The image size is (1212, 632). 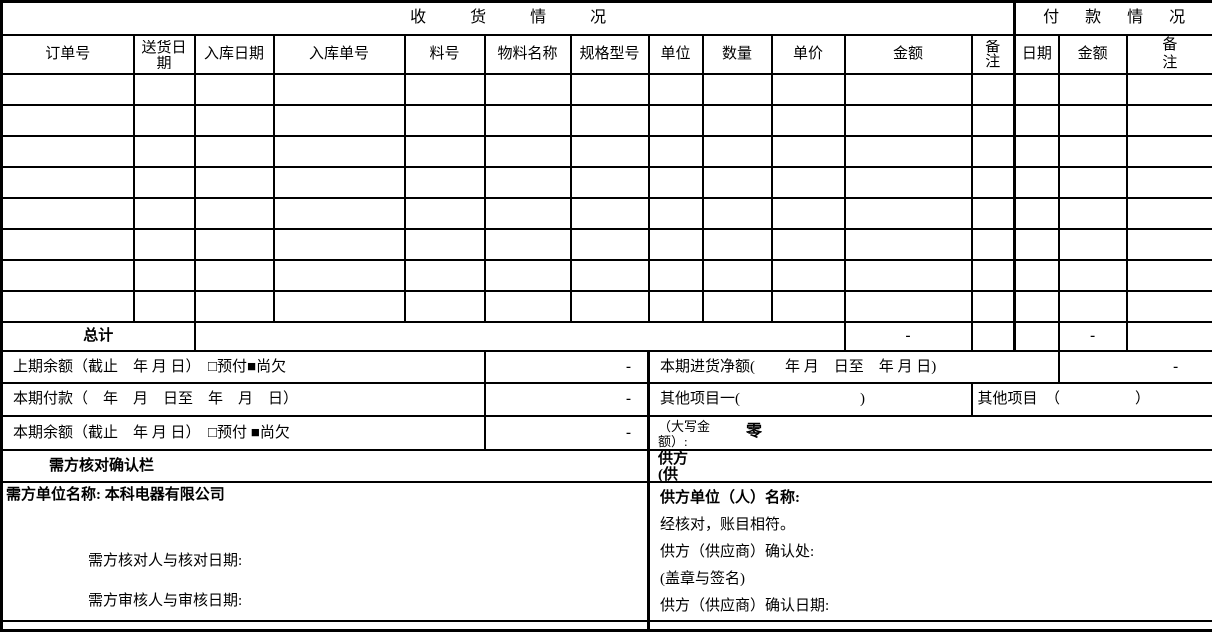 What do you see at coordinates (567, 433) in the screenshot?
I see `current-balance-value: -` at bounding box center [567, 433].